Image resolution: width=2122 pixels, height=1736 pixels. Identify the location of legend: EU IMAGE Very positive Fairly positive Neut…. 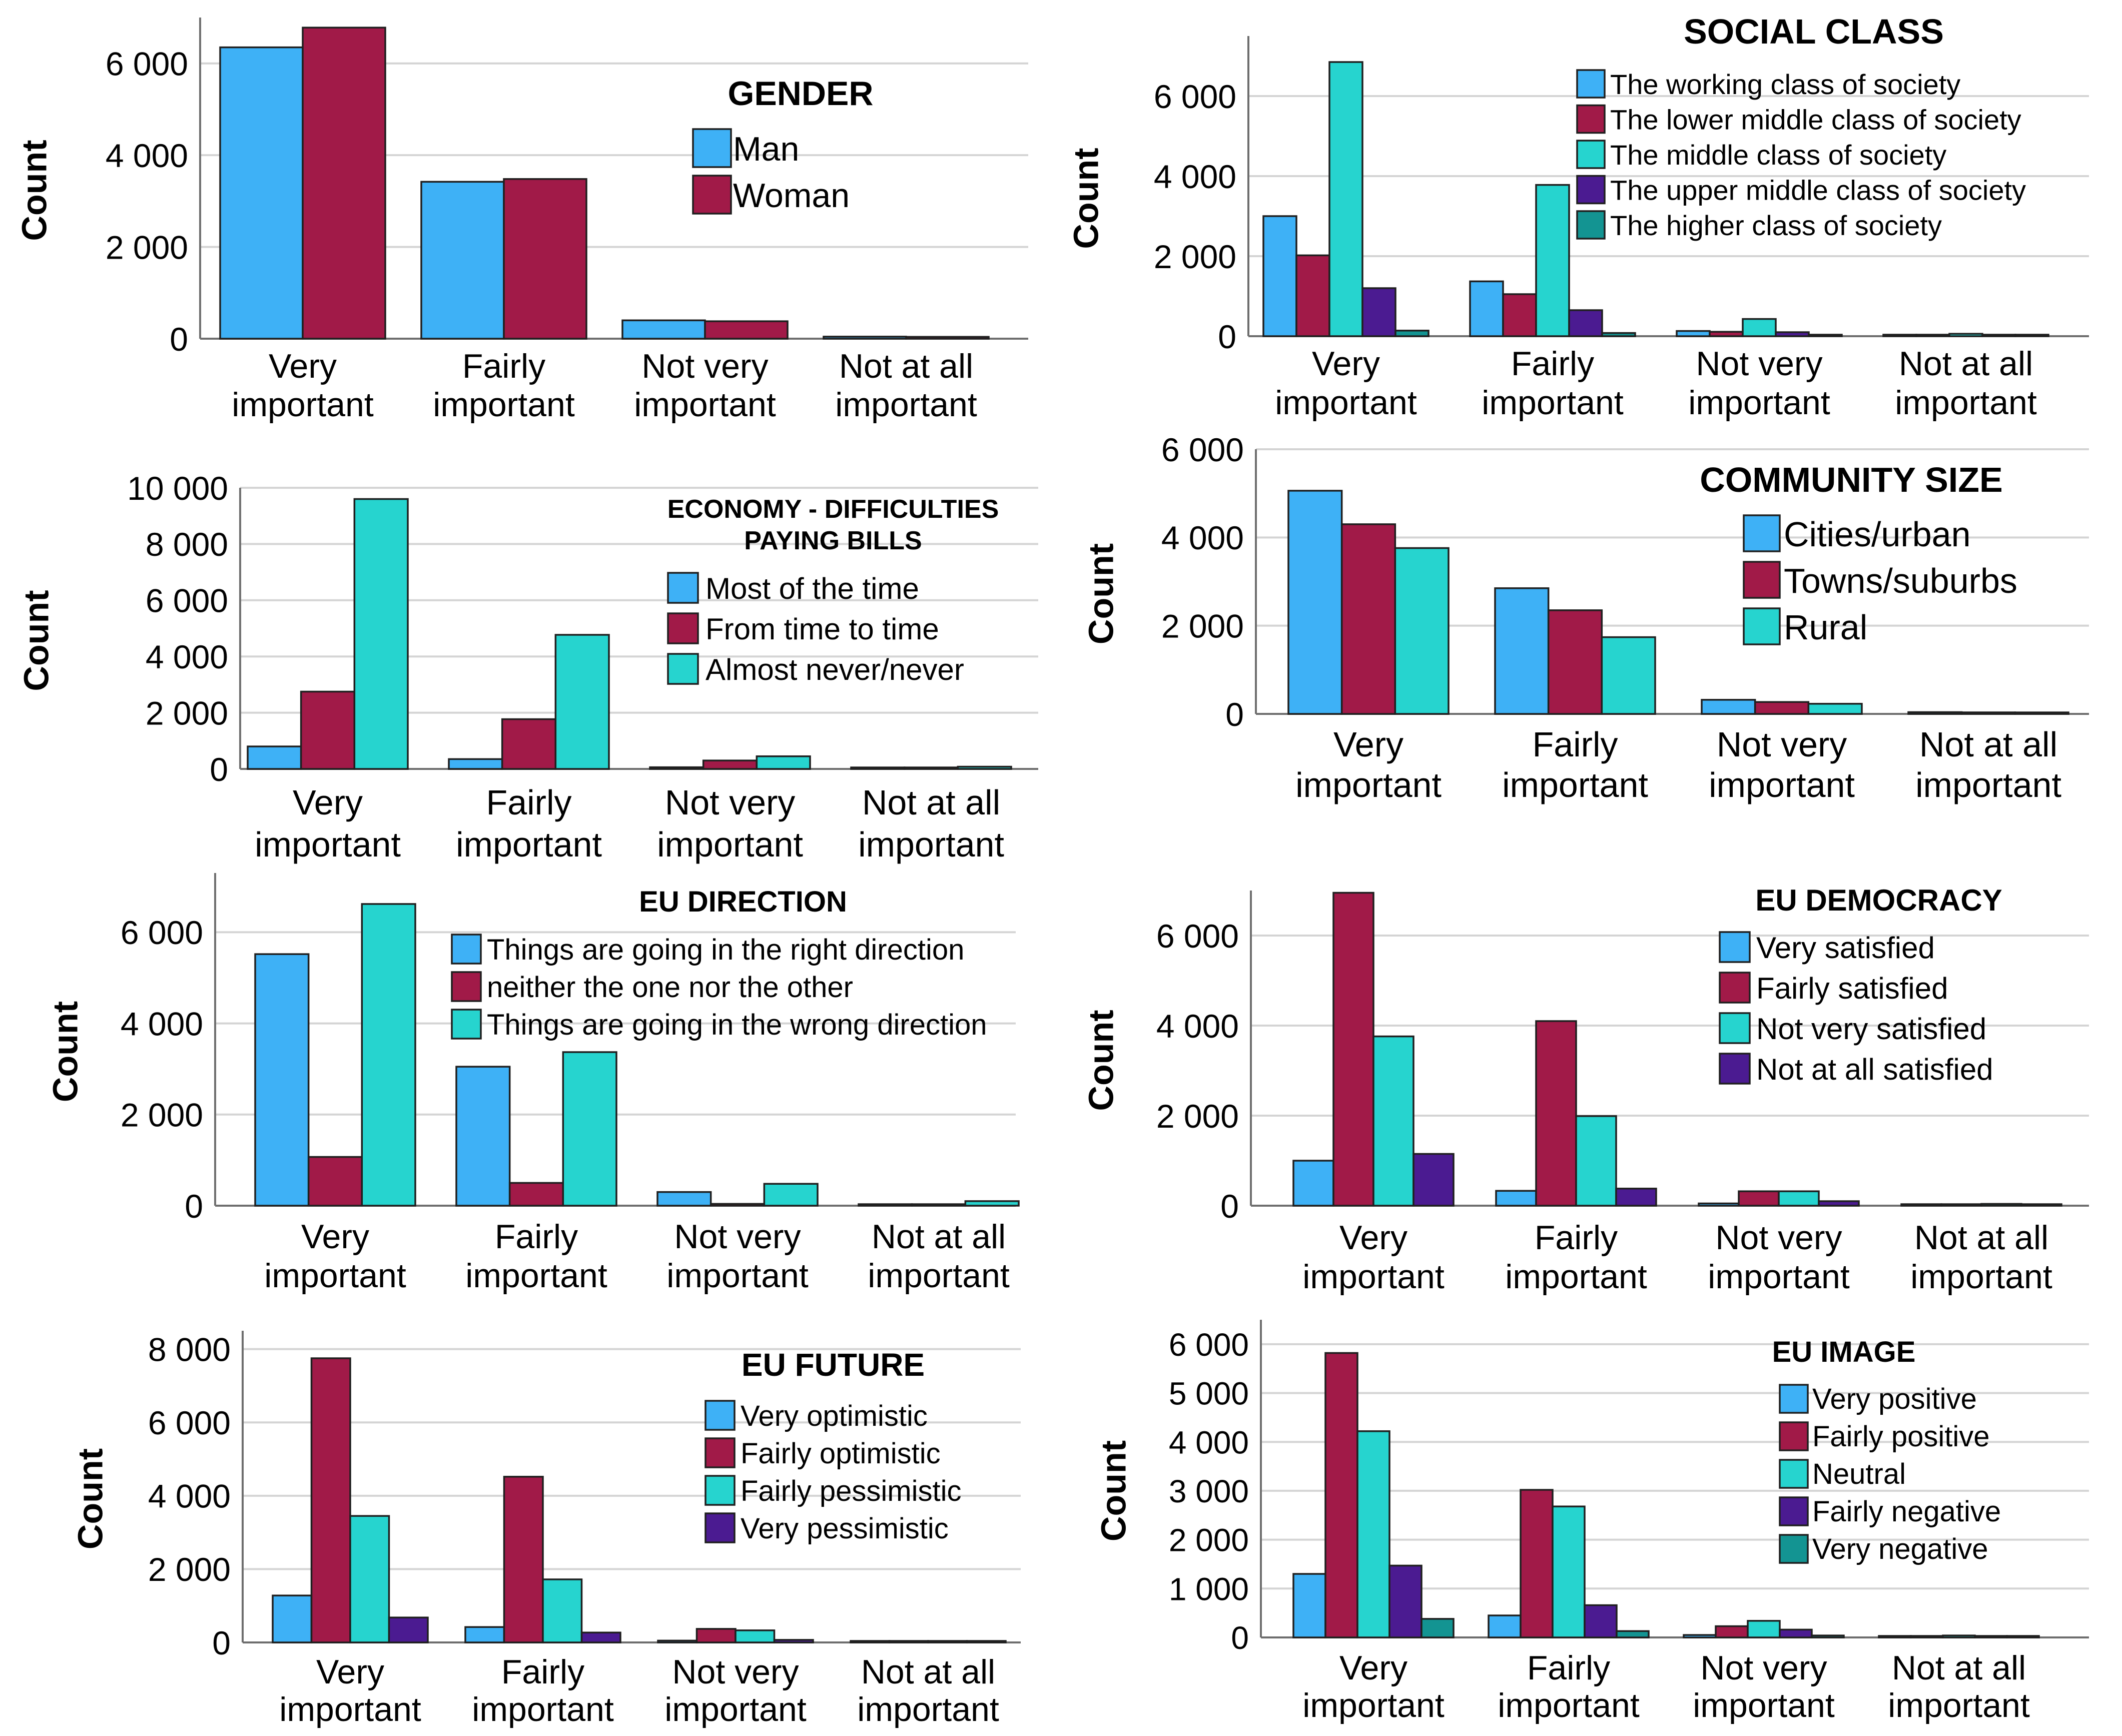
(1886, 1450).